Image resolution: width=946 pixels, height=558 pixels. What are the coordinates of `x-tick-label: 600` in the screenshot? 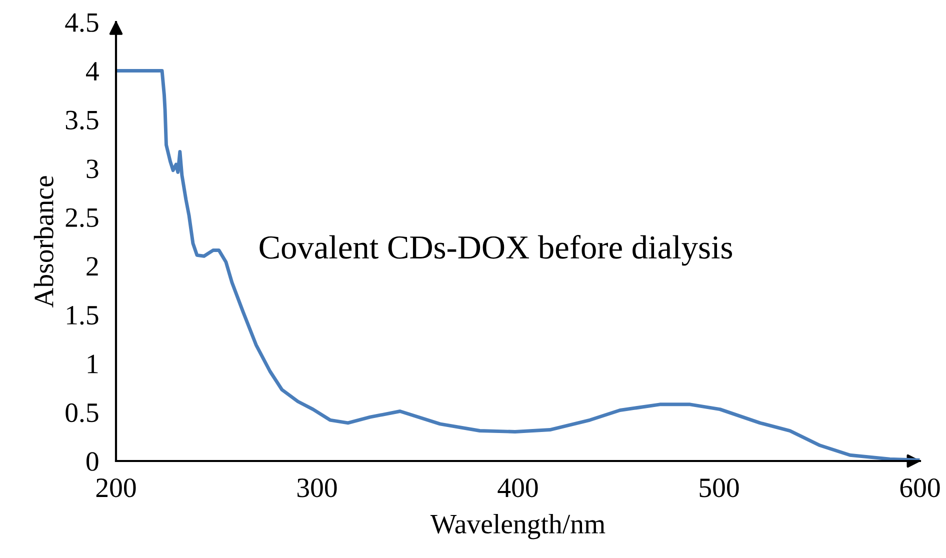 It's located at (920, 488).